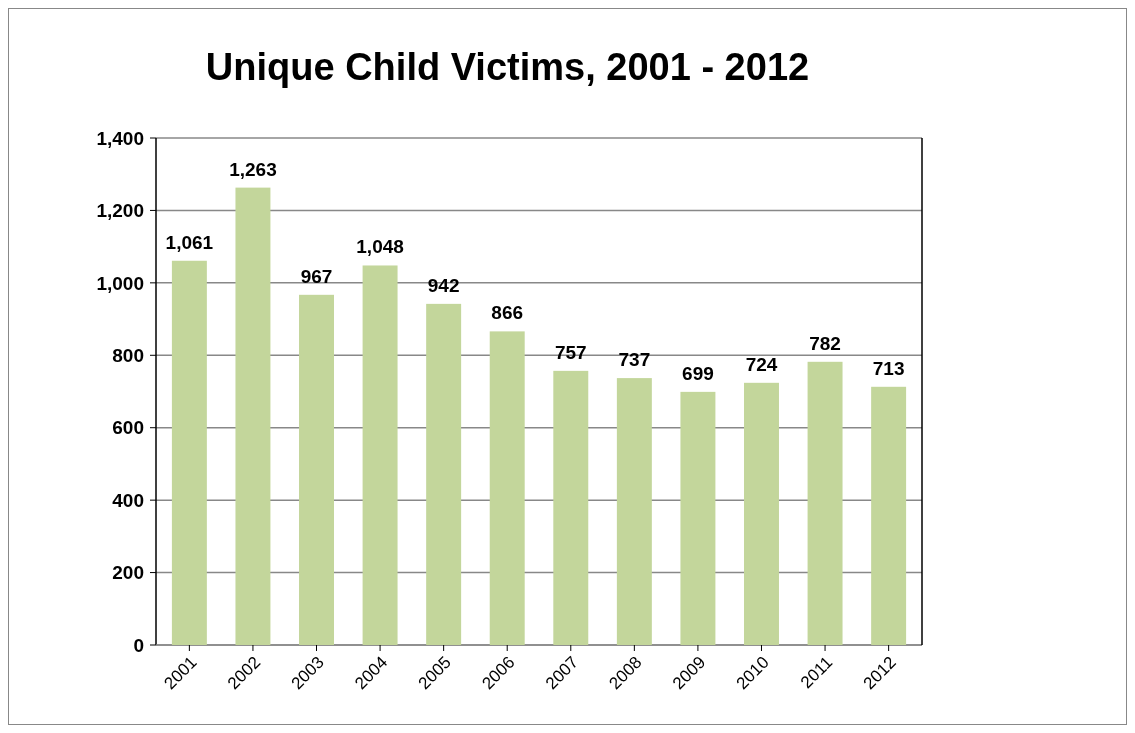 This screenshot has height=733, width=1135. Describe the element at coordinates (698, 373) in the screenshot. I see `data-label: 699` at that location.